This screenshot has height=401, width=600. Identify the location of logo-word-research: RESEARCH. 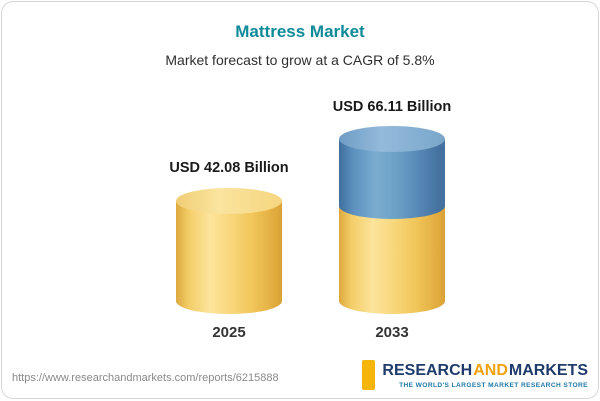
(427, 370).